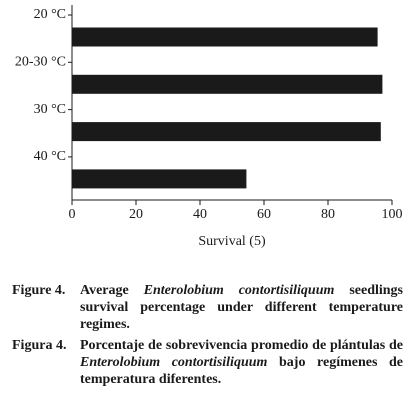 This screenshot has width=413, height=400. Describe the element at coordinates (392, 214) in the screenshot. I see `x-tick-label: 100` at that location.